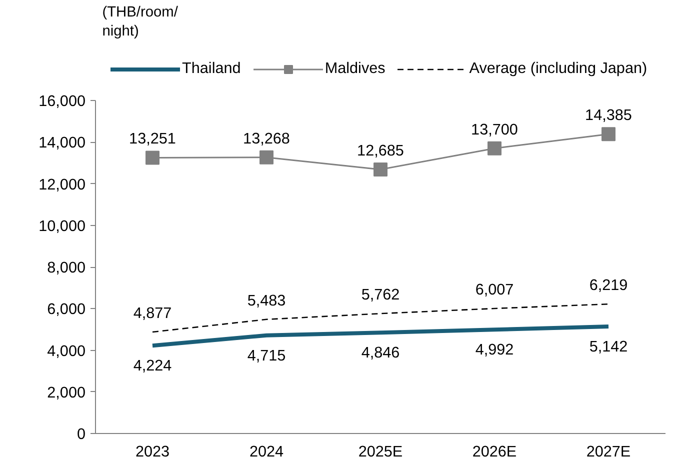 The width and height of the screenshot is (680, 468). Describe the element at coordinates (494, 452) in the screenshot. I see `x-tick-label: 2026E` at that location.